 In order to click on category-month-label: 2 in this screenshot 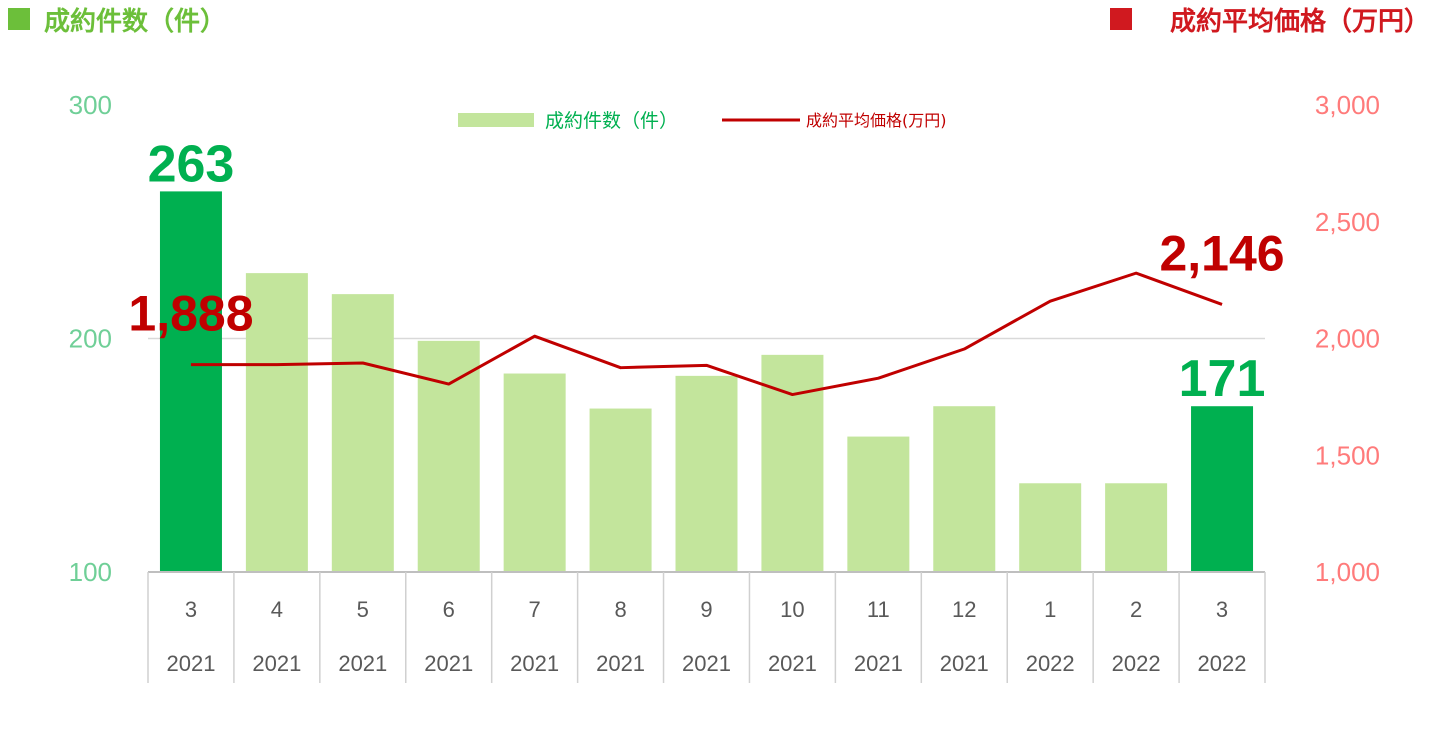, I will do `click(1136, 609)`.